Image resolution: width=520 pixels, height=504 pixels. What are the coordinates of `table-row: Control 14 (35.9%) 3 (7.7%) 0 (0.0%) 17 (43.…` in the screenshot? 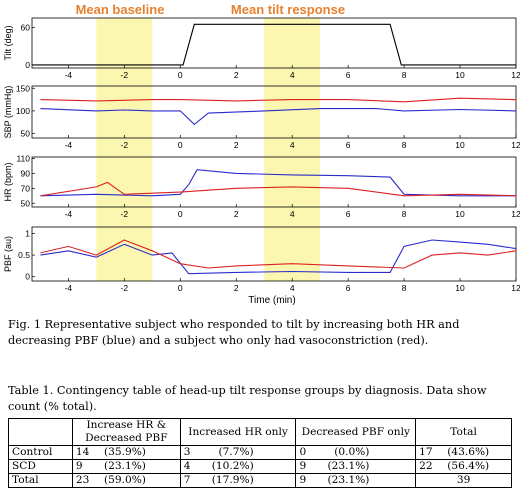 It's located at (260, 452).